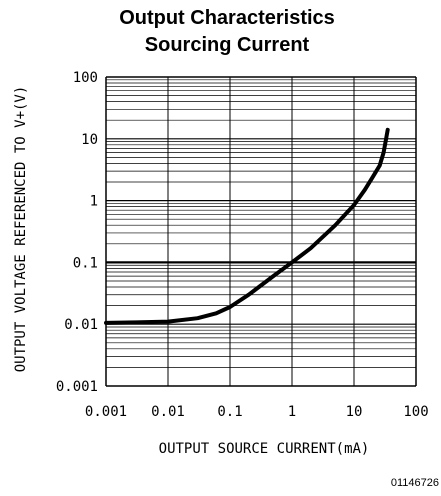  I want to click on x-tick-label: 0.01, so click(168, 412).